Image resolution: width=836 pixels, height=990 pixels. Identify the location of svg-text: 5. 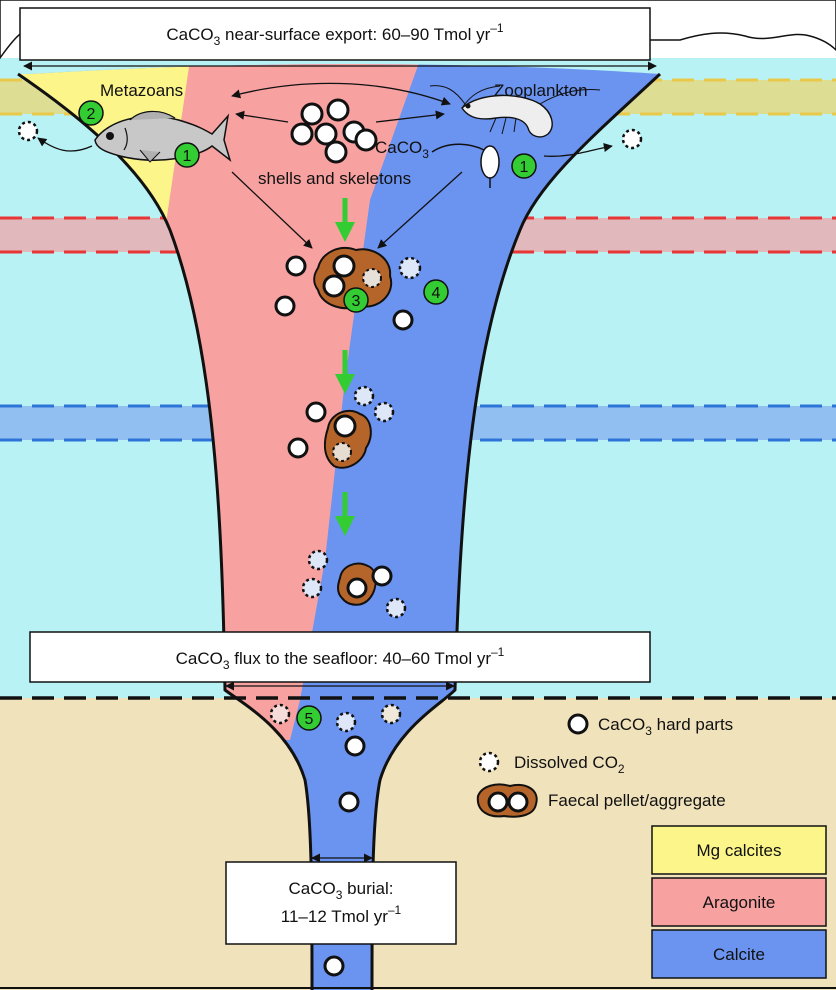
(309, 719).